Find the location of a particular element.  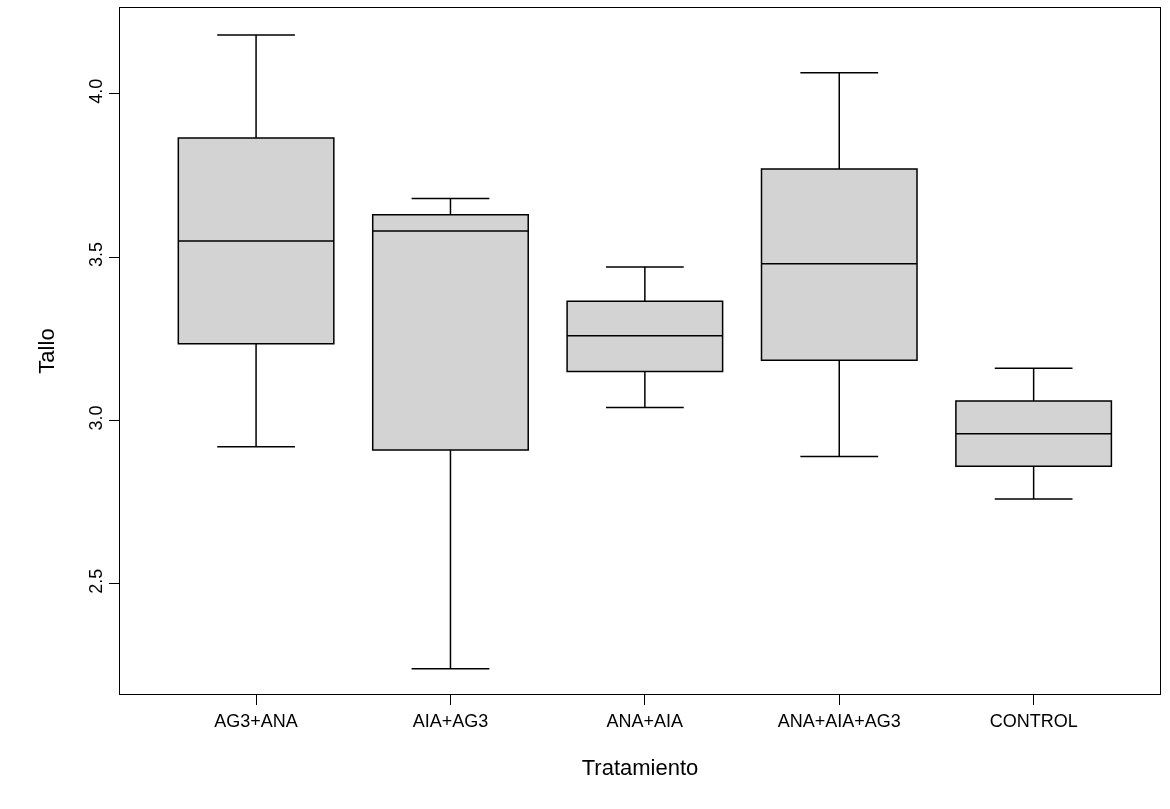

x-tick-label: ANA+AIA+AG3 is located at coordinates (839, 720).